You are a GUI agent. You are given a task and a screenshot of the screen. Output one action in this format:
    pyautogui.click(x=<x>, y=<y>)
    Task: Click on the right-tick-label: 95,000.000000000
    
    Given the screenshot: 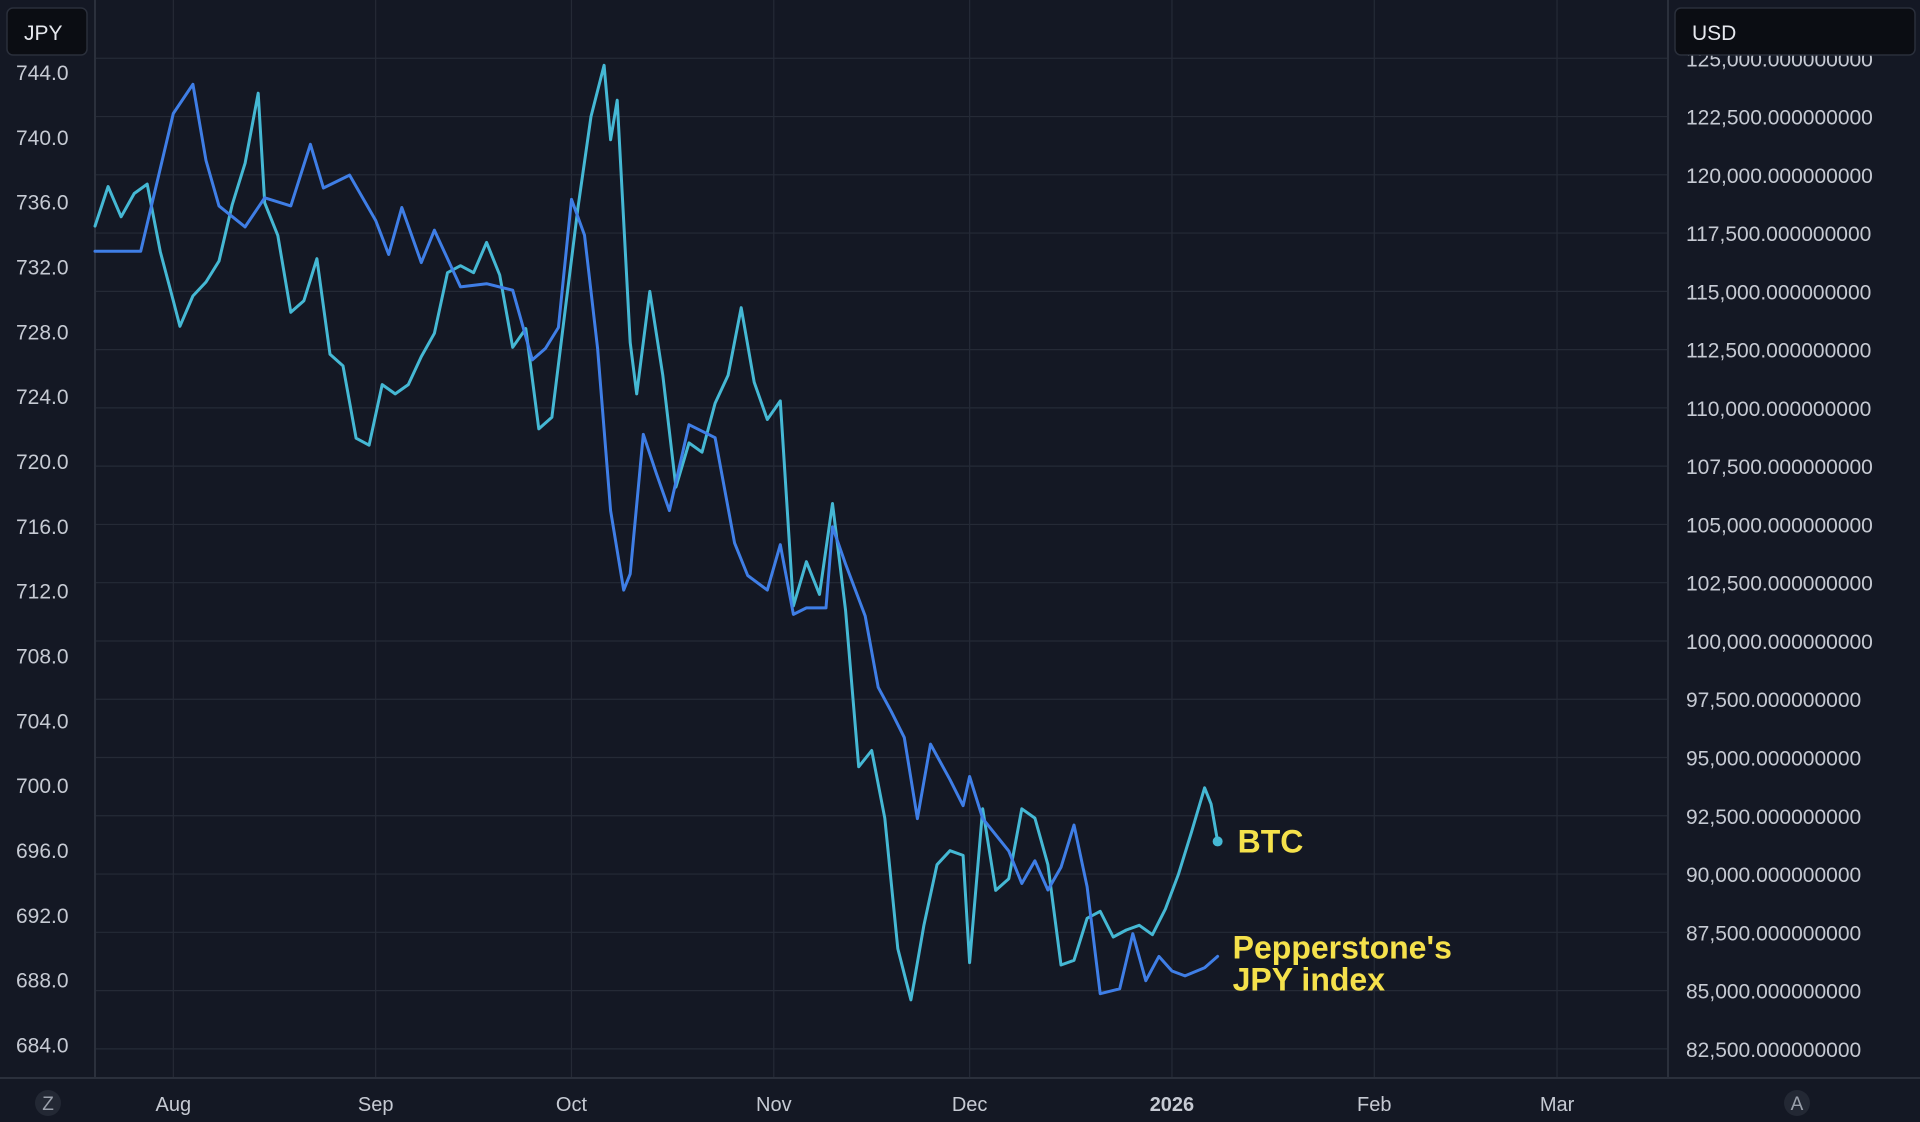 What is the action you would take?
    pyautogui.click(x=1773, y=759)
    